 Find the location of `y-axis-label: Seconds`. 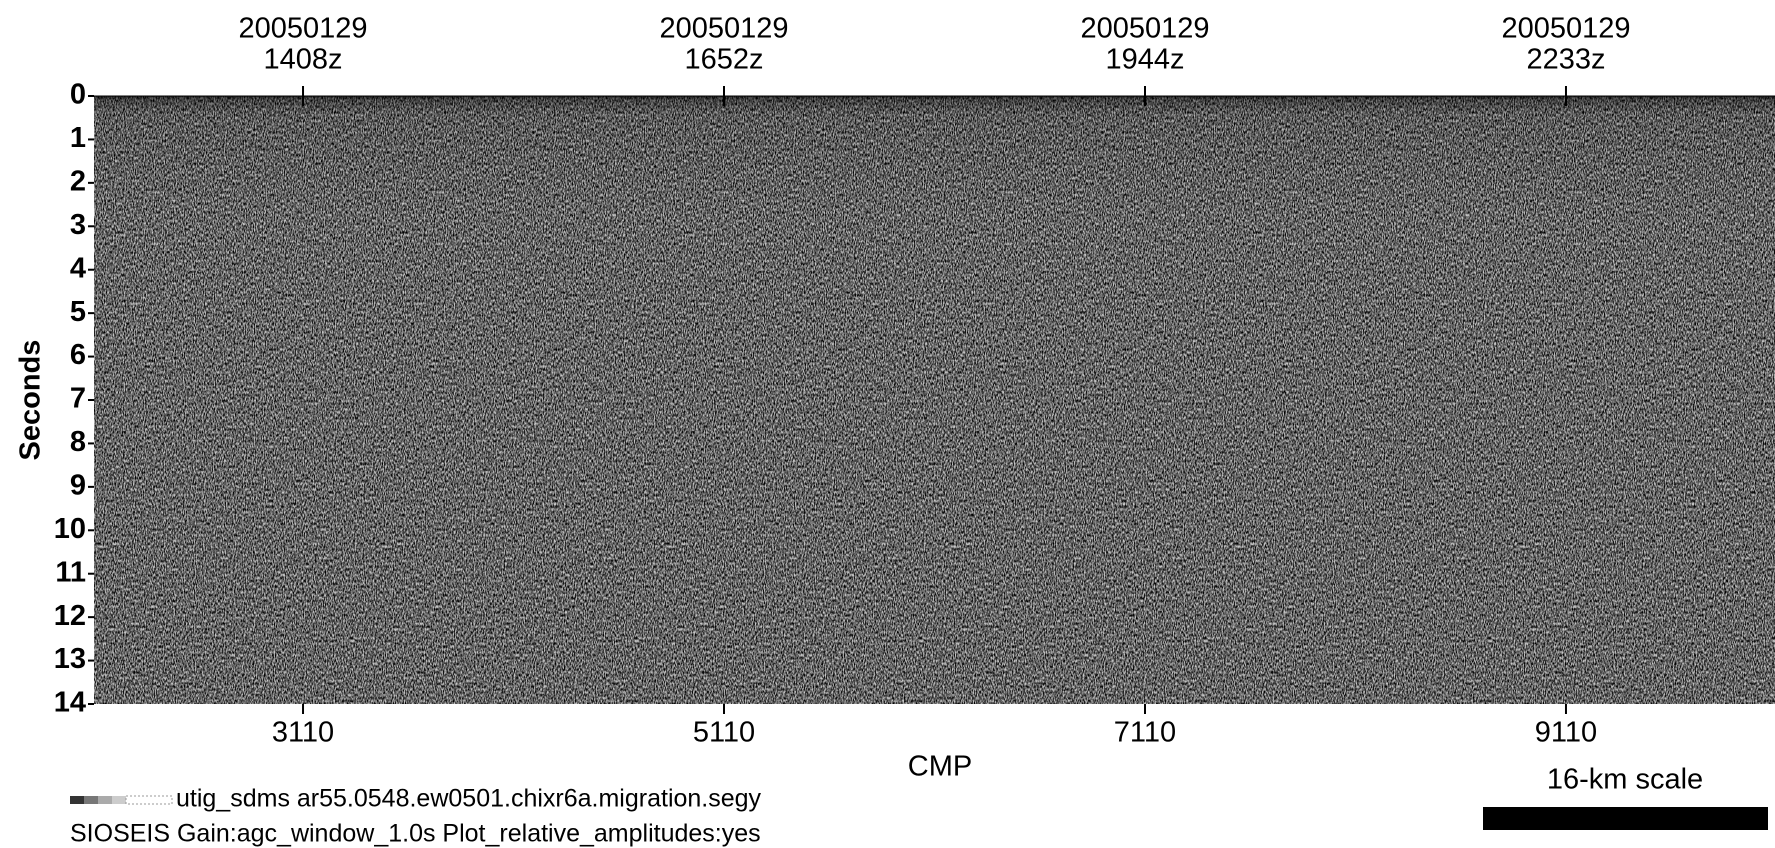

y-axis-label: Seconds is located at coordinates (31, 400).